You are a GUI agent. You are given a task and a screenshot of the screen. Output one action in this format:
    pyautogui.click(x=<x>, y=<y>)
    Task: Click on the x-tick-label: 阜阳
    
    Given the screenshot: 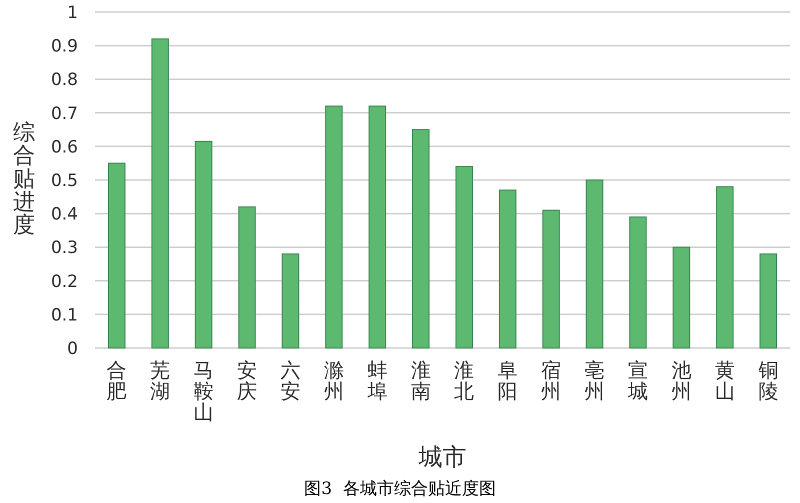 What is the action you would take?
    pyautogui.click(x=508, y=380)
    